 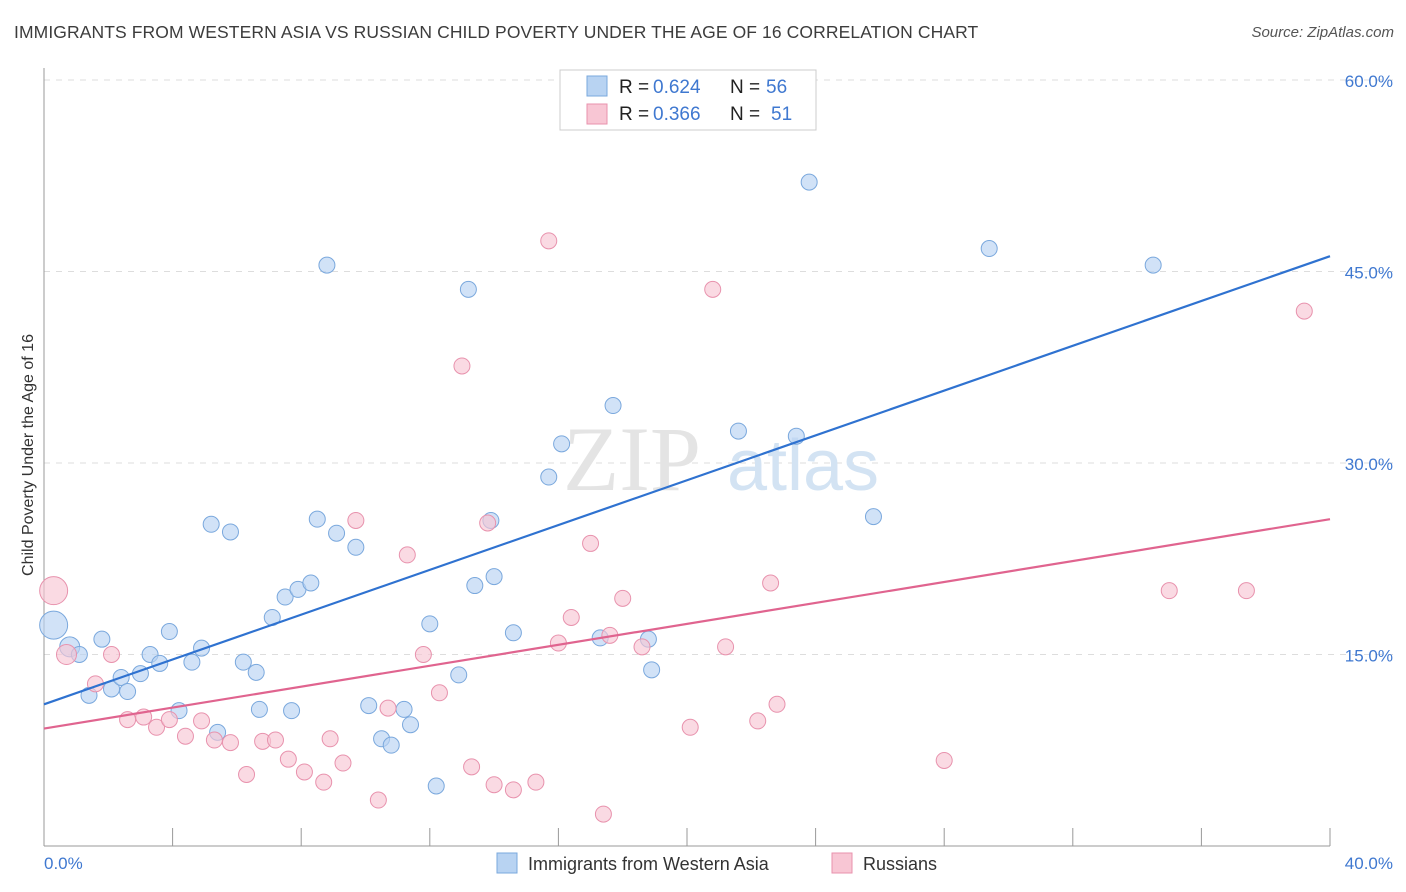 I want to click on series-legend: Immigrants from Western Asia Russians, so click(x=716, y=863).